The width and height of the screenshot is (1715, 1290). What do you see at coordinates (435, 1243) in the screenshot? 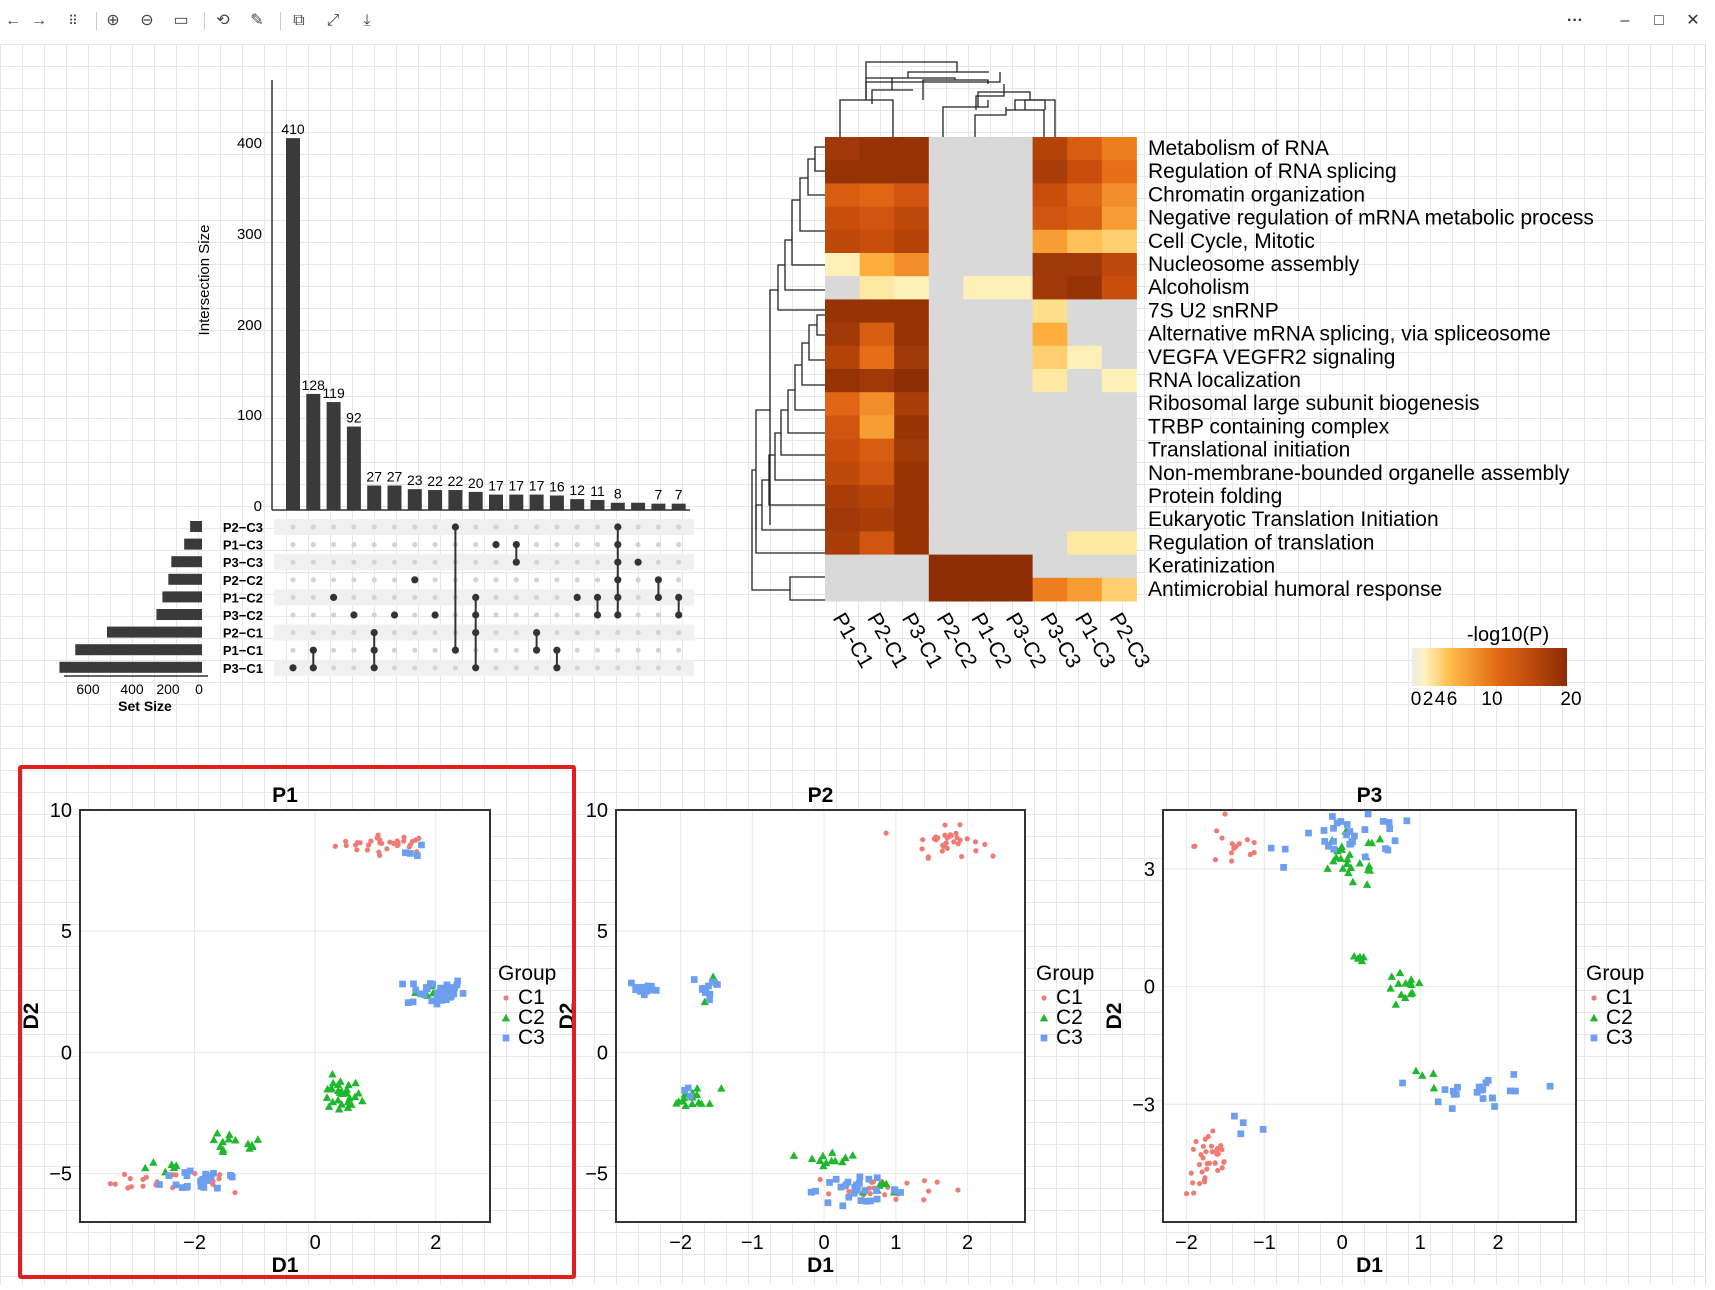
I see `x-tick-label: 2` at bounding box center [435, 1243].